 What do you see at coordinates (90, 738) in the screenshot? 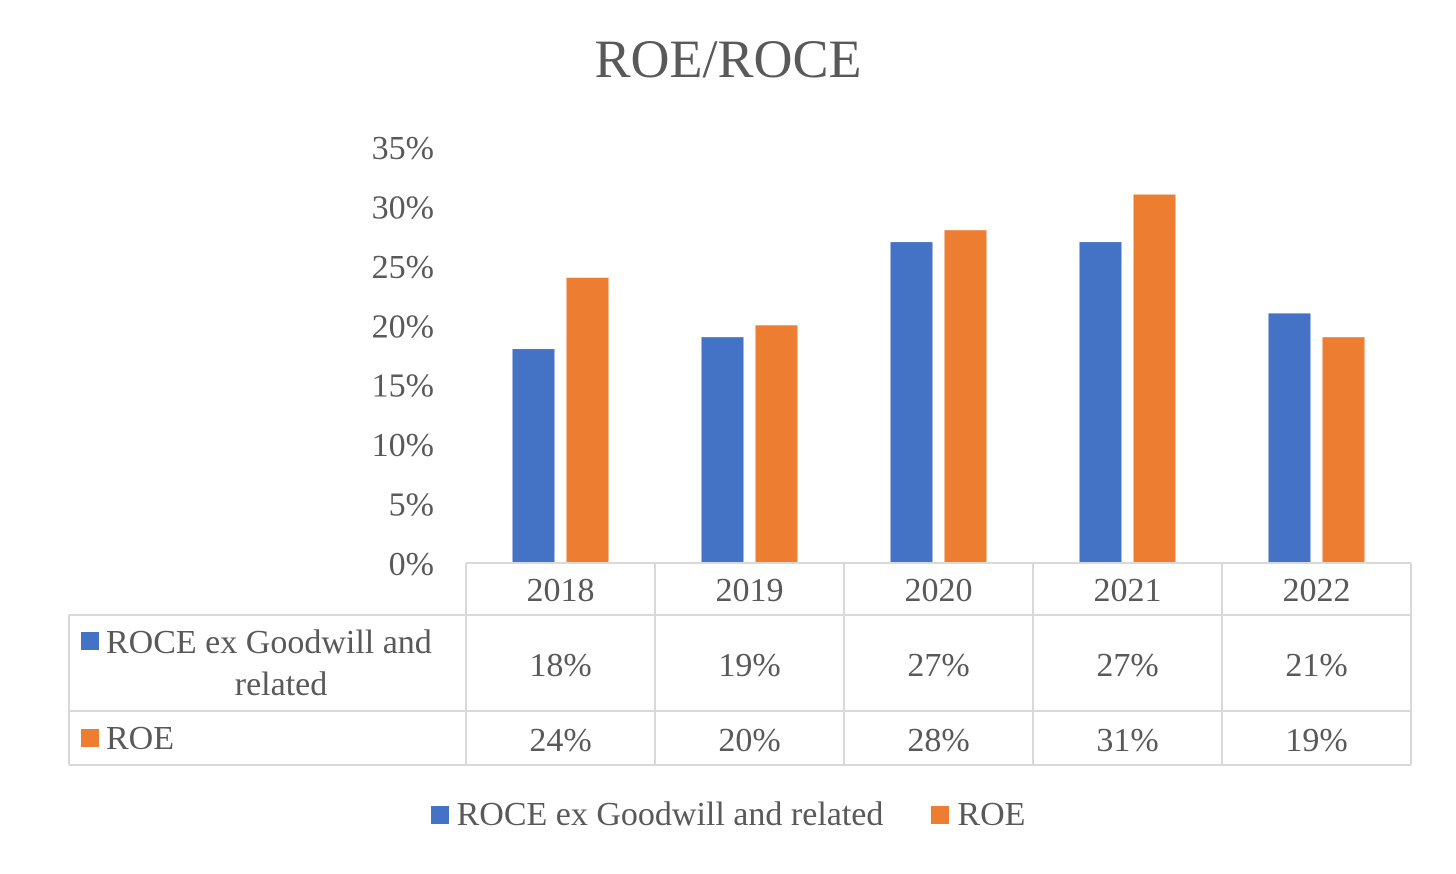
I see `table-swatch-roe` at bounding box center [90, 738].